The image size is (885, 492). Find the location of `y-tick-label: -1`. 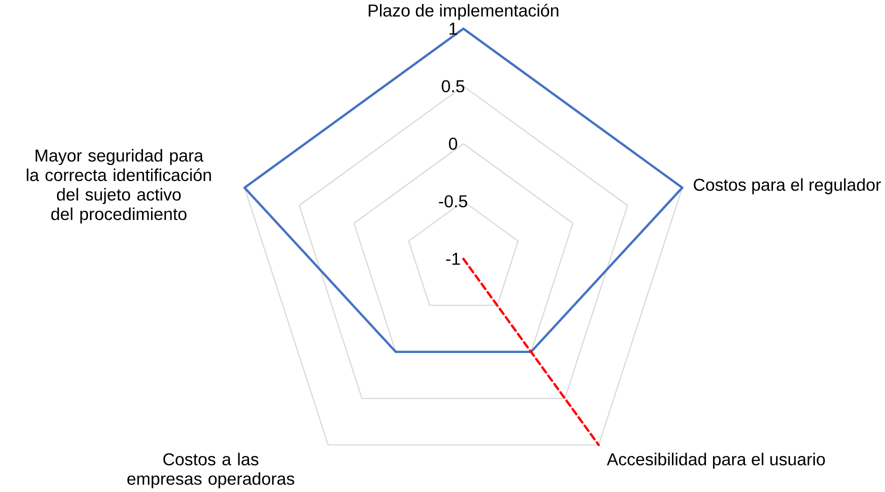

y-tick-label: -1 is located at coordinates (453, 258).